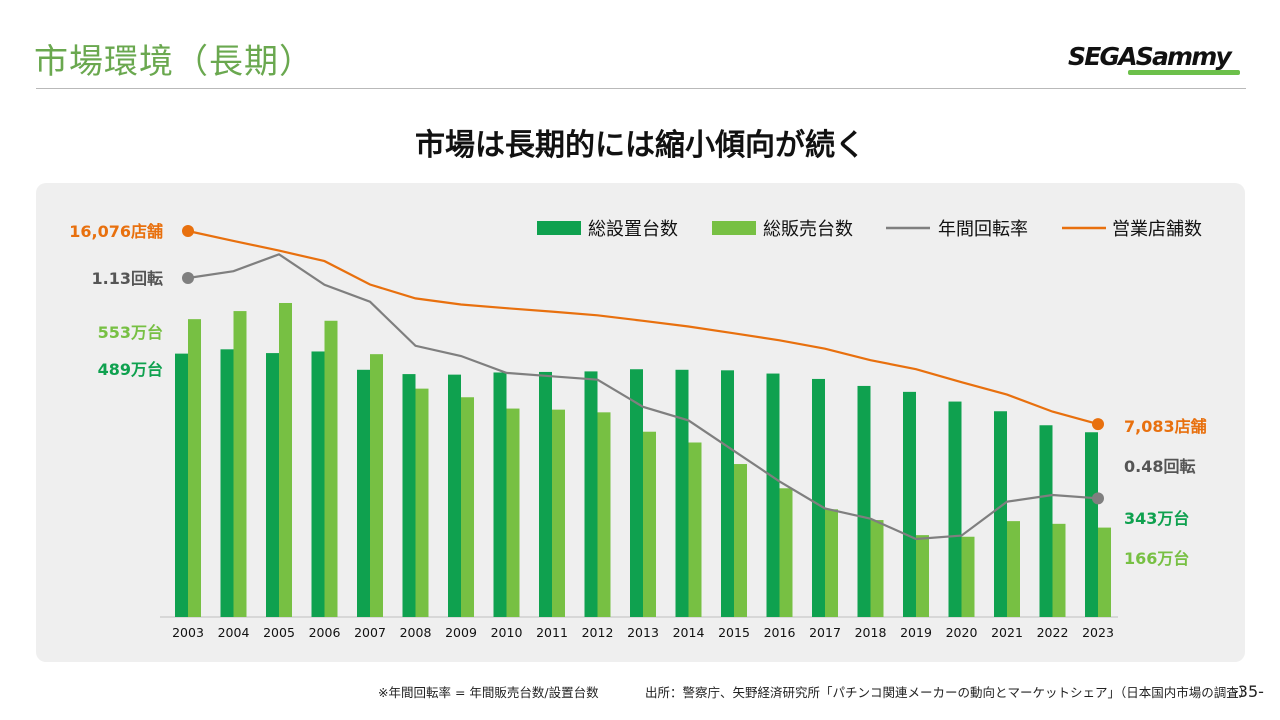 This screenshot has height=720, width=1280. I want to click on bar-installed-2013, so click(636, 493).